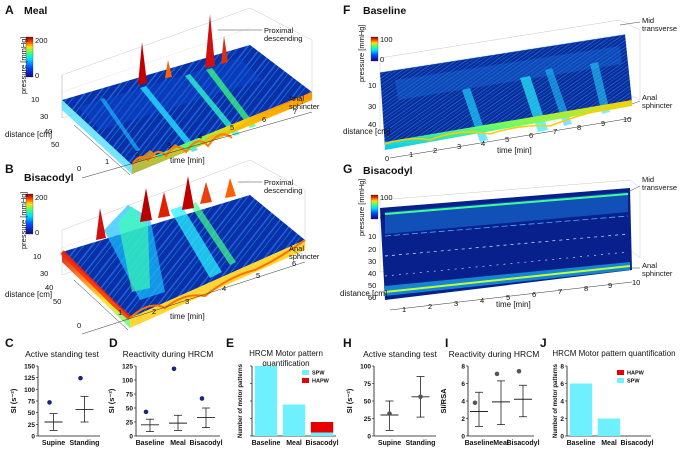 The height and width of the screenshot is (453, 685). I want to click on x-tick-label-E: Meal, so click(294, 443).